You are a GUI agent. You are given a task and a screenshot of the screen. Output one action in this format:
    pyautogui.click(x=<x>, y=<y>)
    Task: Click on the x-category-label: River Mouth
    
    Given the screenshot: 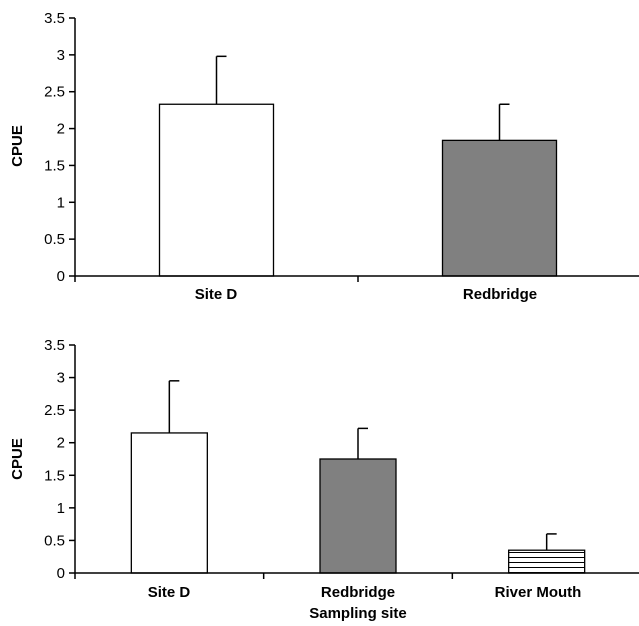 What is the action you would take?
    pyautogui.click(x=538, y=592)
    